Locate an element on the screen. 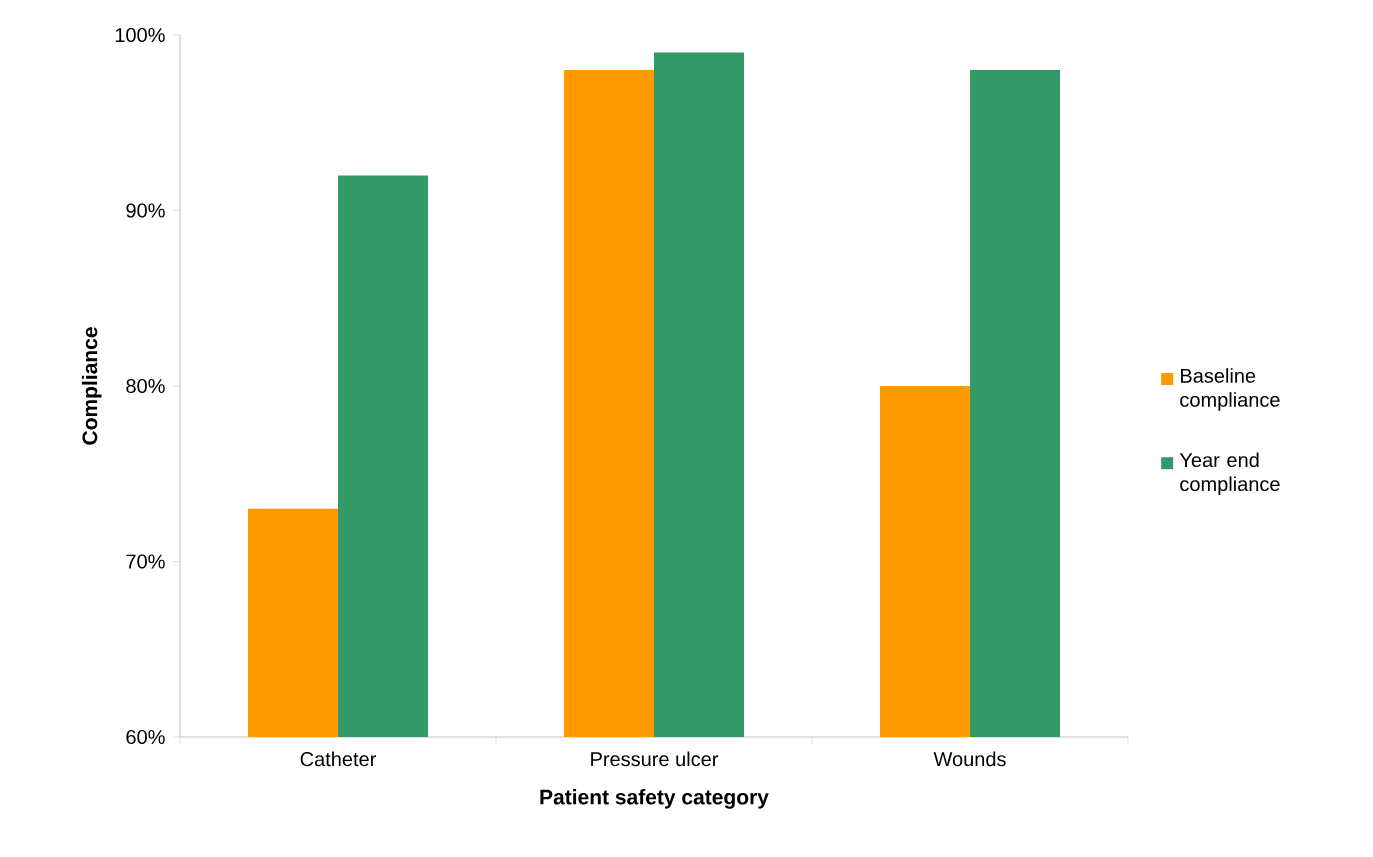  legend-label: Baseline compliance is located at coordinates (1230, 389).